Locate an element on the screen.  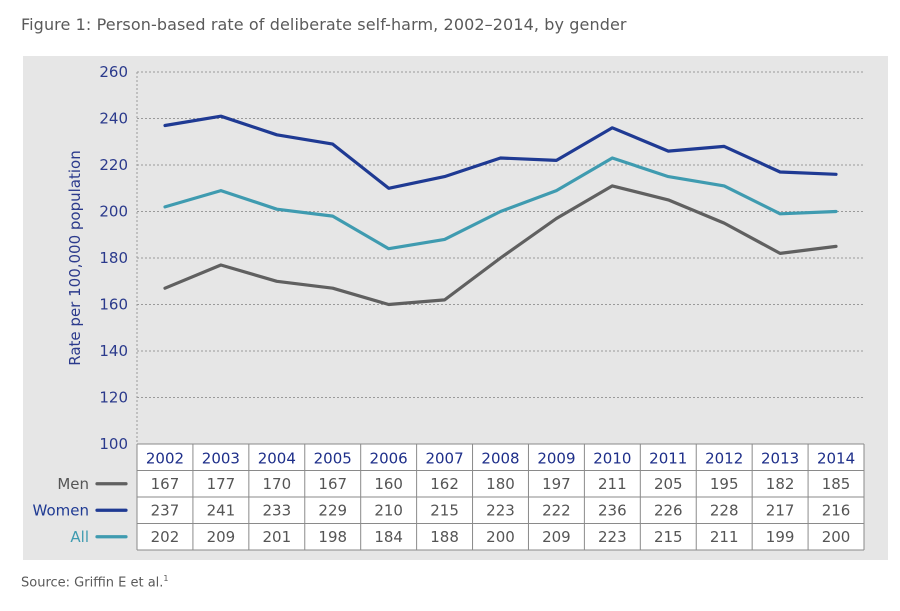
legend-label-men: Men is located at coordinates (73, 484).